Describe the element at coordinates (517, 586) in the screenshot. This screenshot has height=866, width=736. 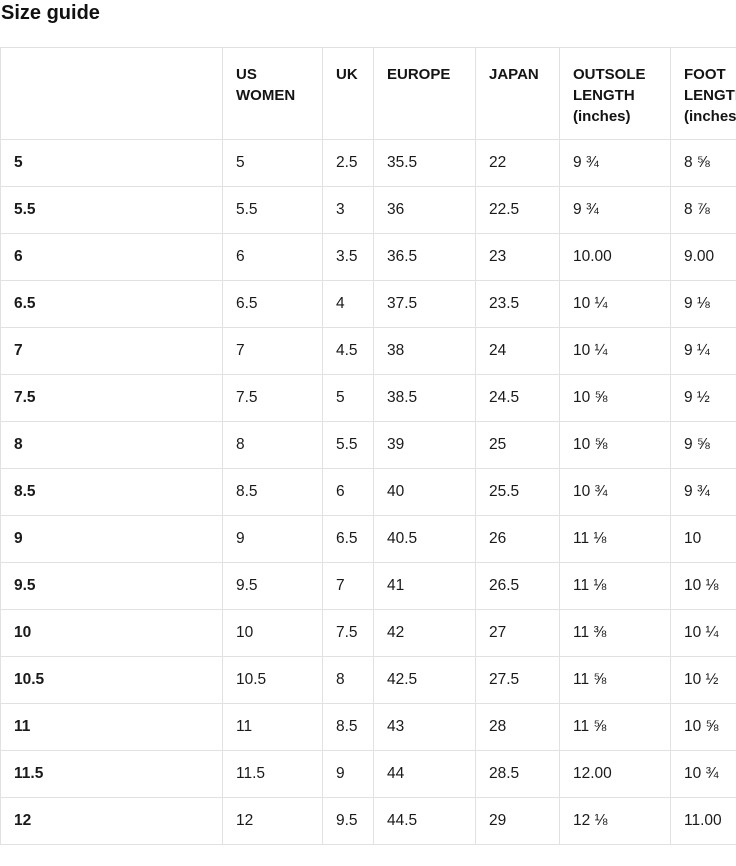
I see `cell-japan: 26.5` at that location.